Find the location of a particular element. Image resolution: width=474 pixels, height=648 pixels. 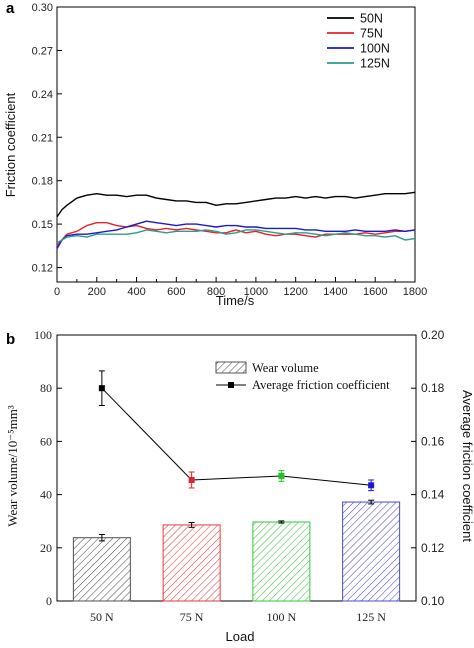

panel-label-b: b is located at coordinates (10, 339).